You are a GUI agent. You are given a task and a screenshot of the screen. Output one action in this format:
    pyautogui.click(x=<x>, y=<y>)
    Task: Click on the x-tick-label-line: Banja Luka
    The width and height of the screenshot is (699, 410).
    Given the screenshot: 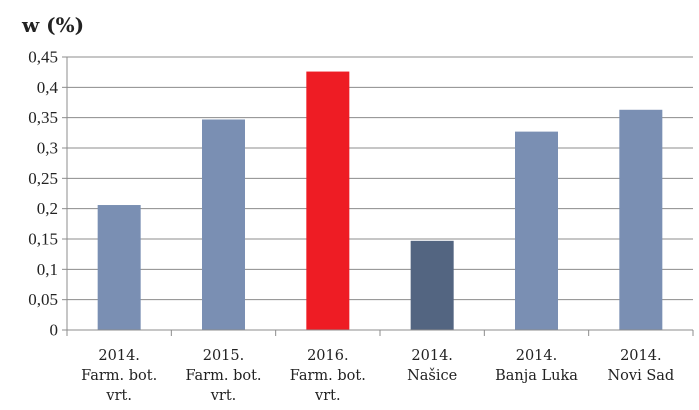 What is the action you would take?
    pyautogui.click(x=536, y=376)
    